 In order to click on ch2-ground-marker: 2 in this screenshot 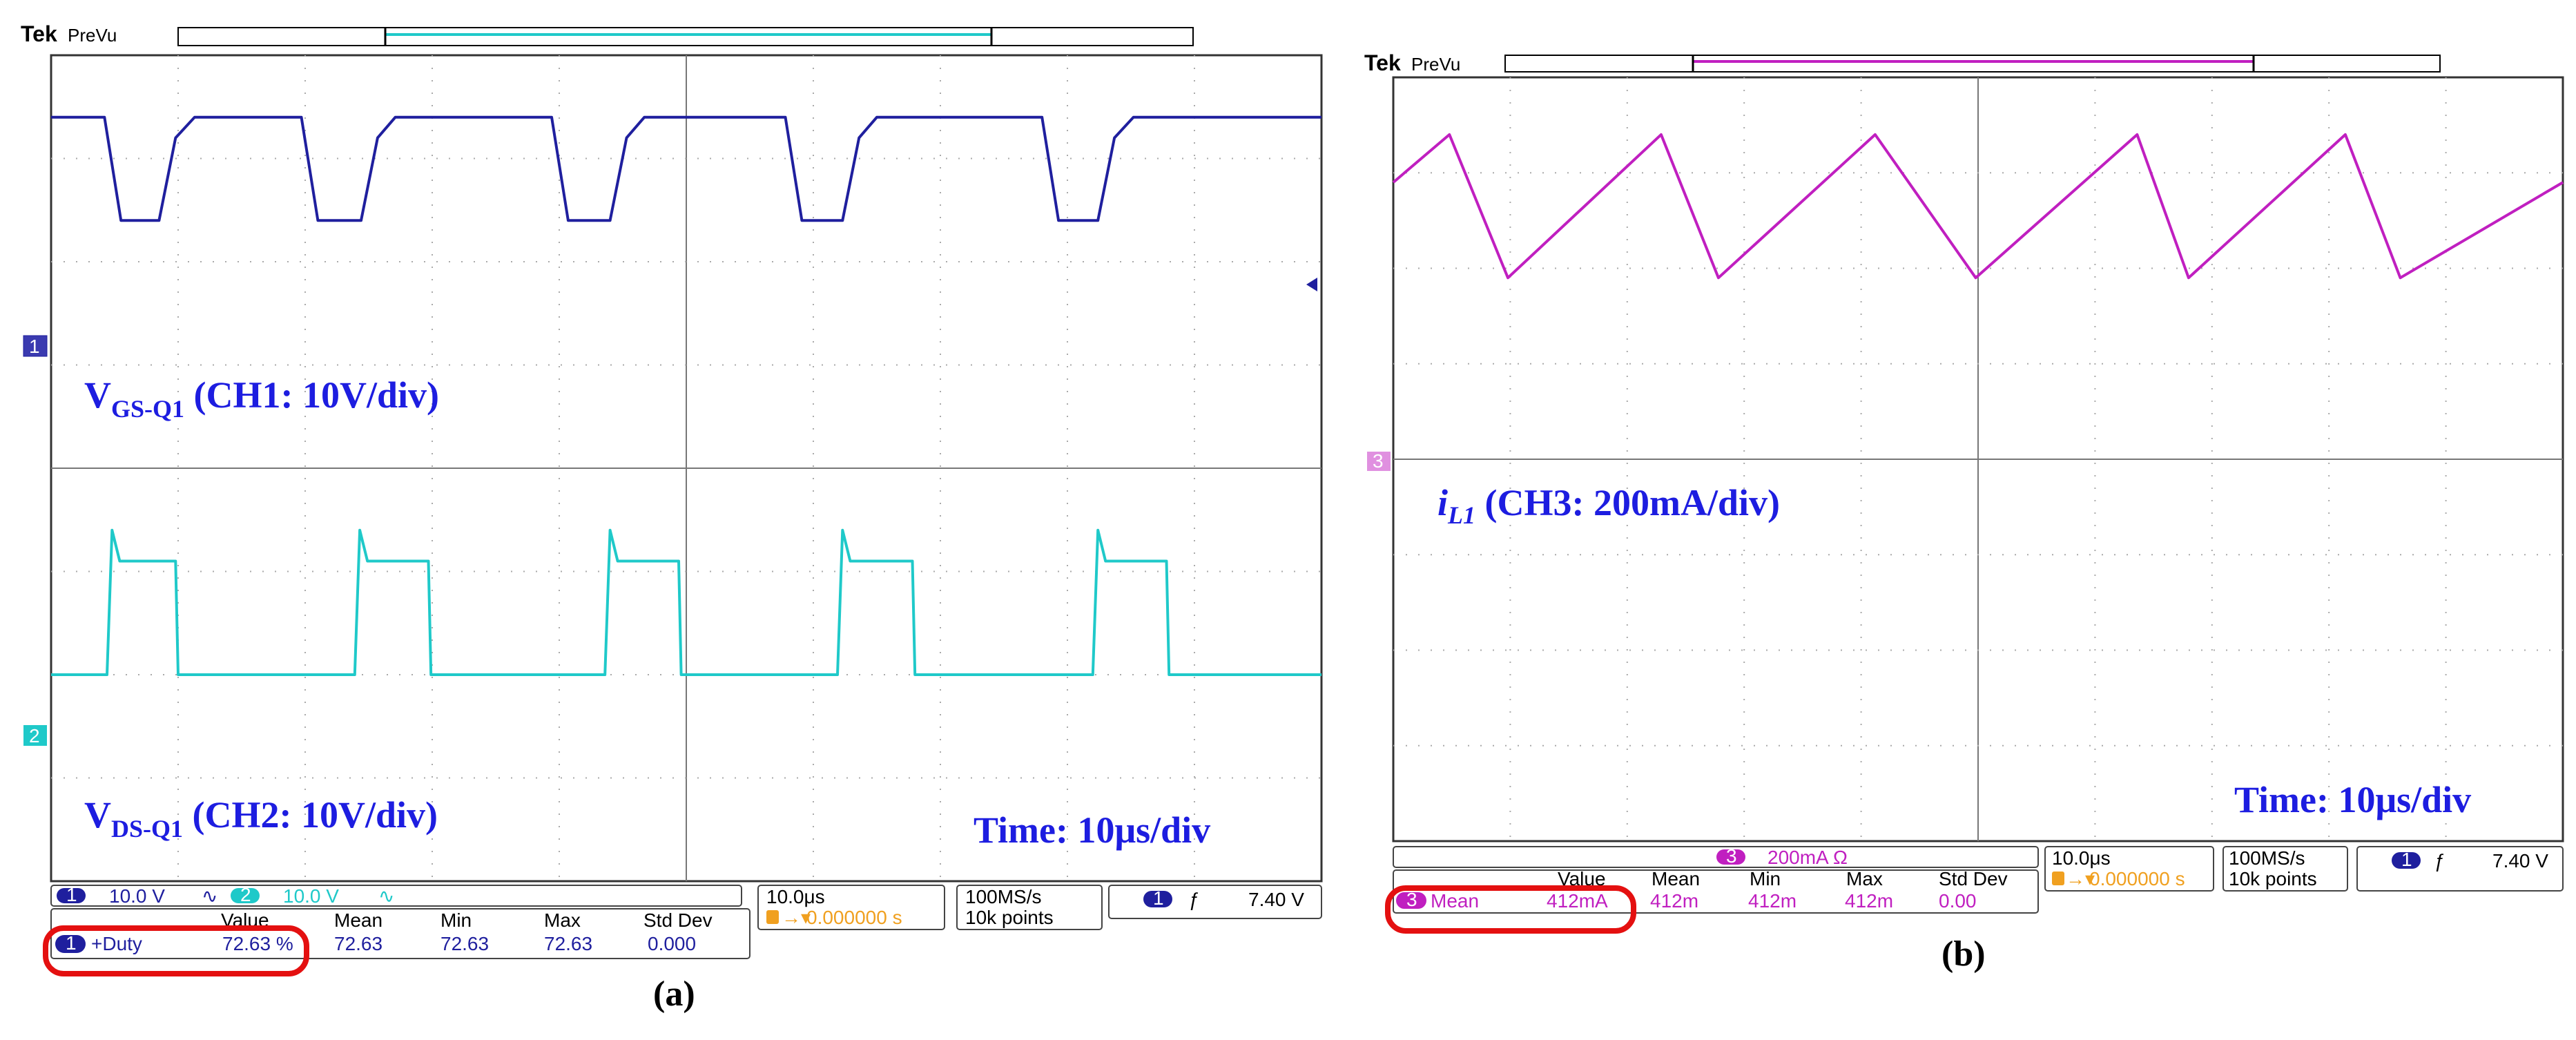, I will do `click(35, 736)`.